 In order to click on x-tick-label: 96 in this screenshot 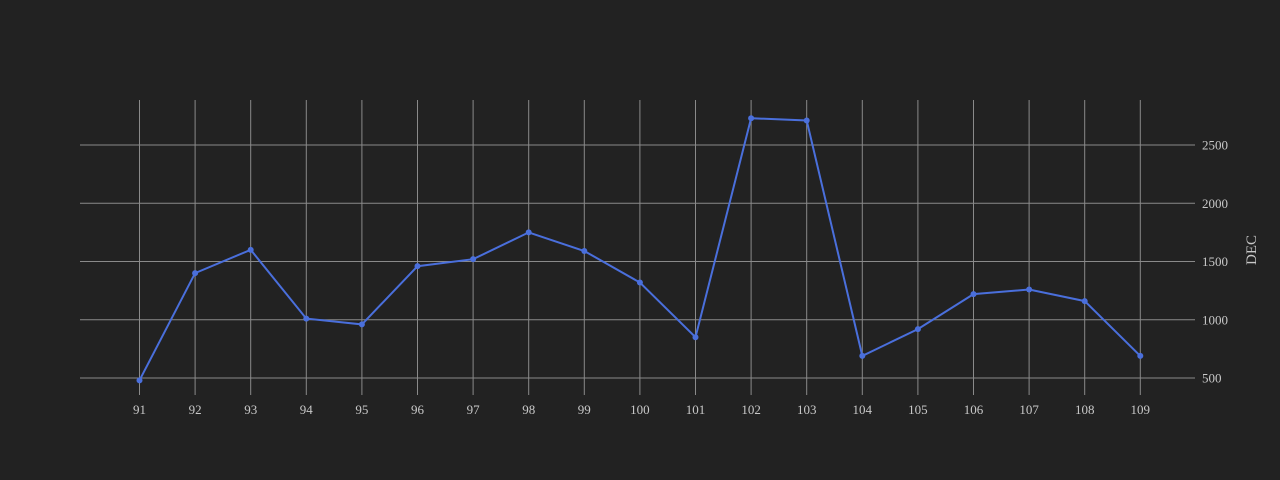, I will do `click(418, 409)`.